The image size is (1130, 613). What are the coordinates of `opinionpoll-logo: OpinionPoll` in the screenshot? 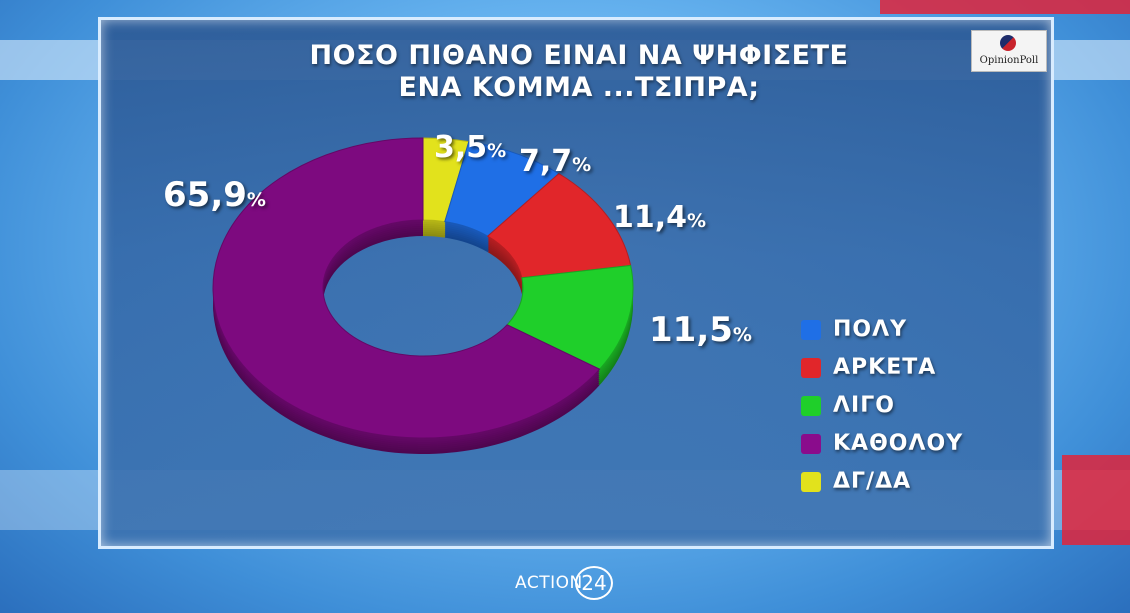 It's located at (1009, 51).